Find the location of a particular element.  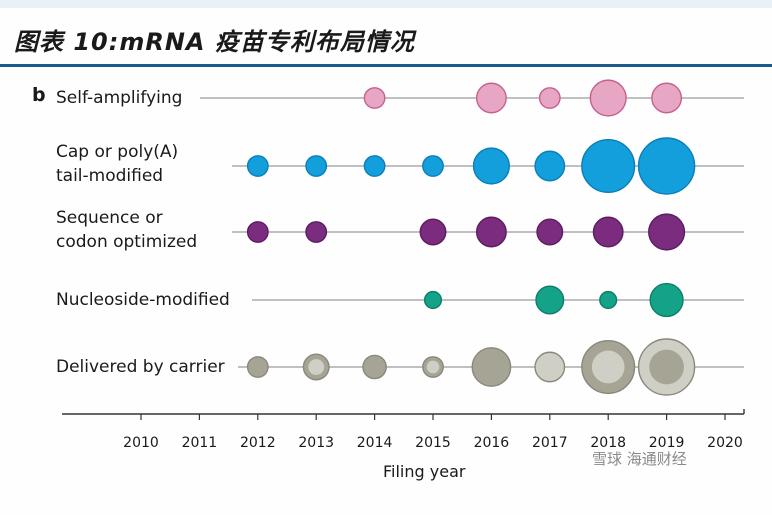

x-tick-label: 2015 is located at coordinates (433, 443).